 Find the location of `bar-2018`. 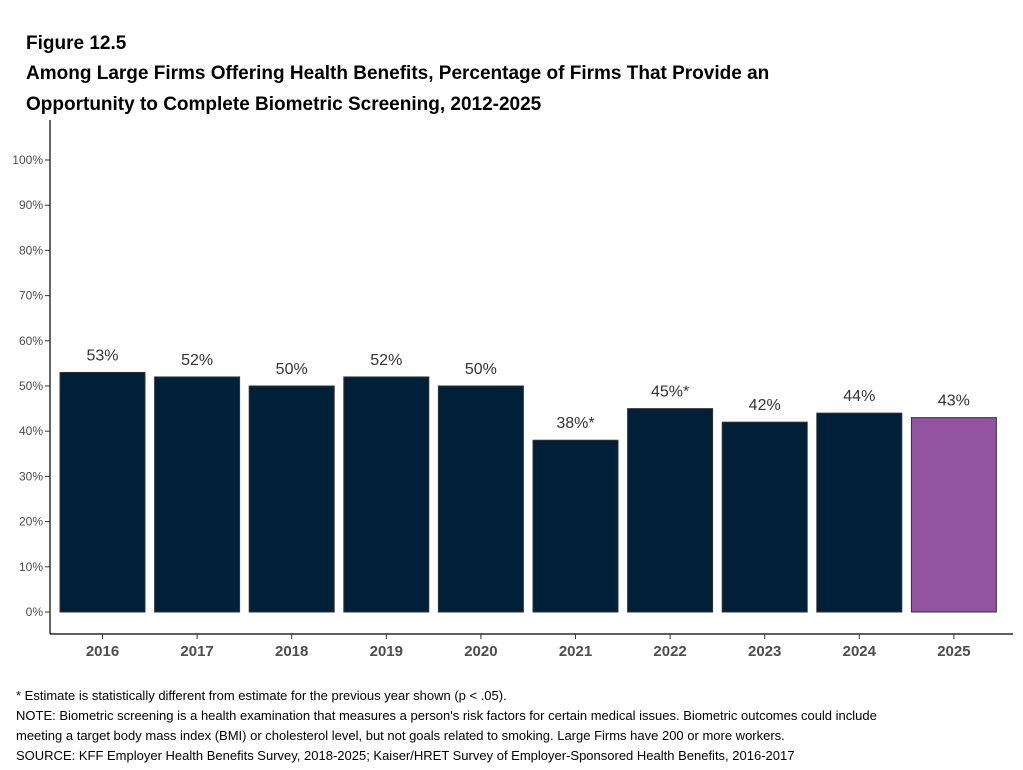

bar-2018 is located at coordinates (291, 499).